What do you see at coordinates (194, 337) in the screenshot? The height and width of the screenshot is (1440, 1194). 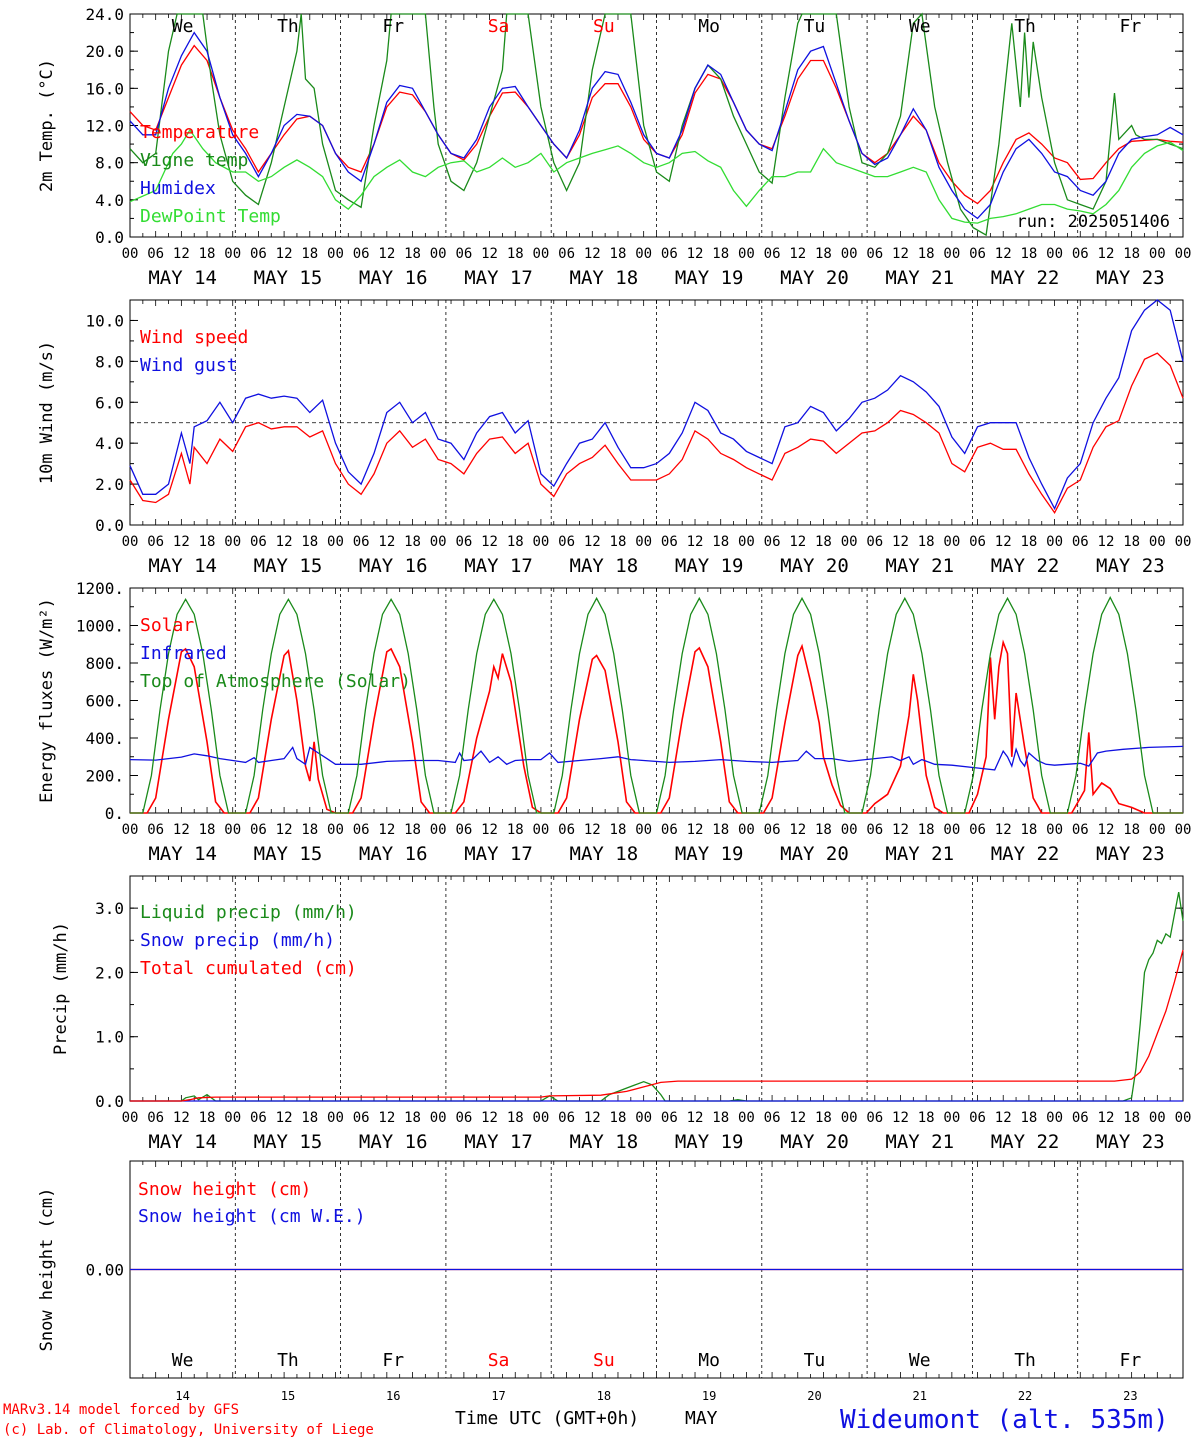 I see `legend-entry: Wind speed` at bounding box center [194, 337].